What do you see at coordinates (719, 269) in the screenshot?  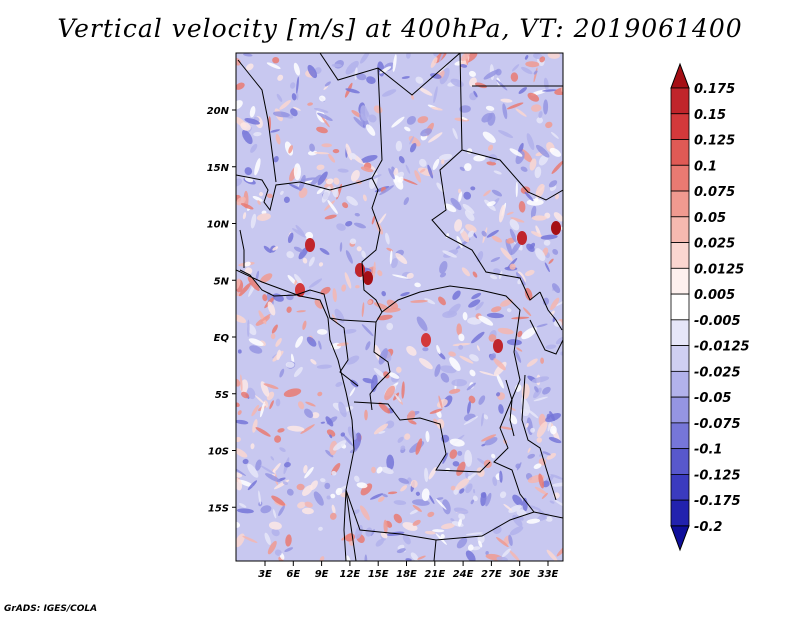 I see `colorbar-label: 0.0125` at bounding box center [719, 269].